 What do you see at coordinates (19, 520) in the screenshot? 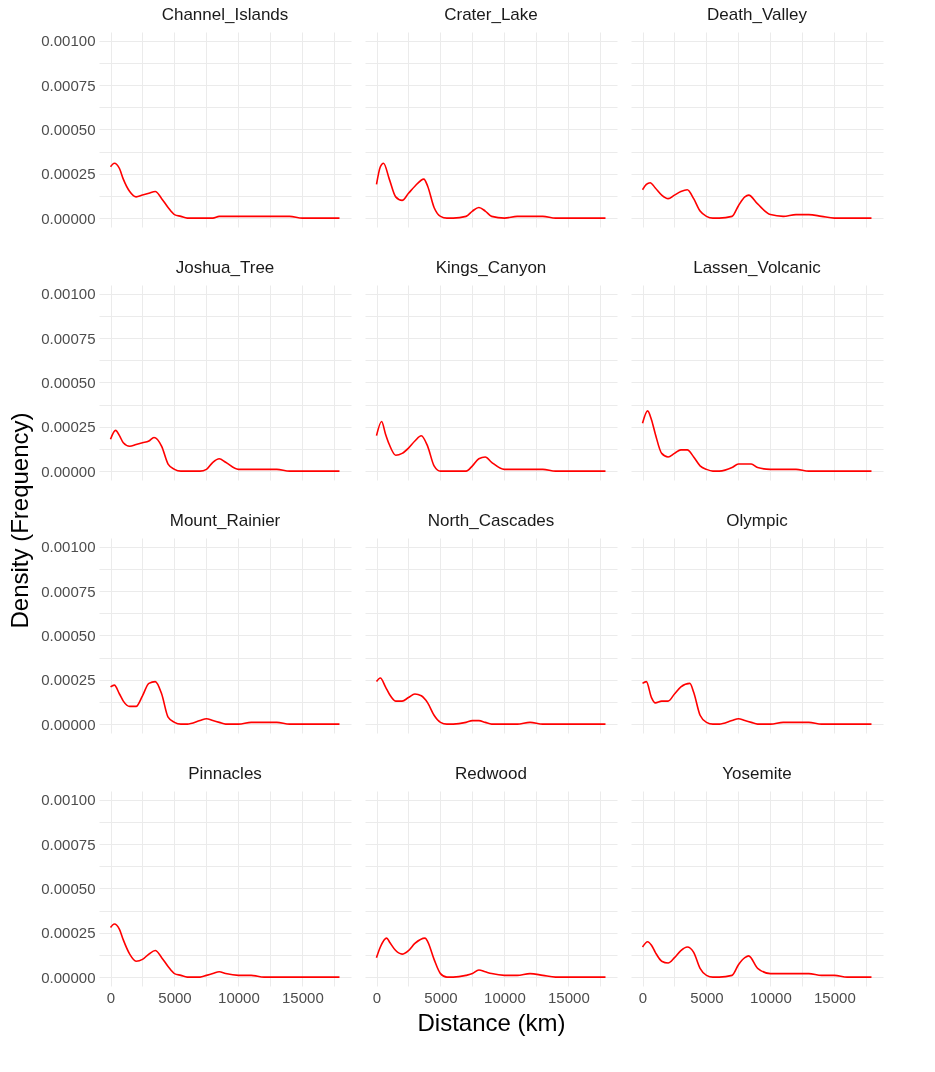
I see `y-axis-title: Density (Frequency)` at bounding box center [19, 520].